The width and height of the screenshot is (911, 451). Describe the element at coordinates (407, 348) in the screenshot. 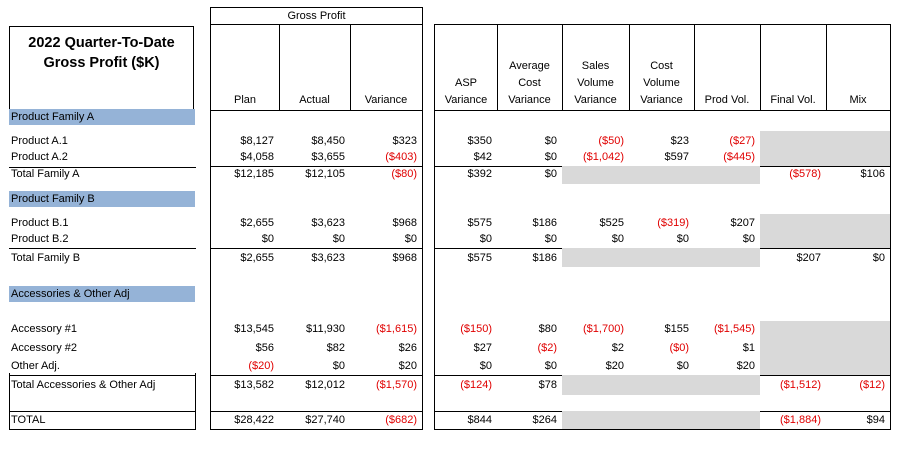

I see `table-cell: $26` at that location.